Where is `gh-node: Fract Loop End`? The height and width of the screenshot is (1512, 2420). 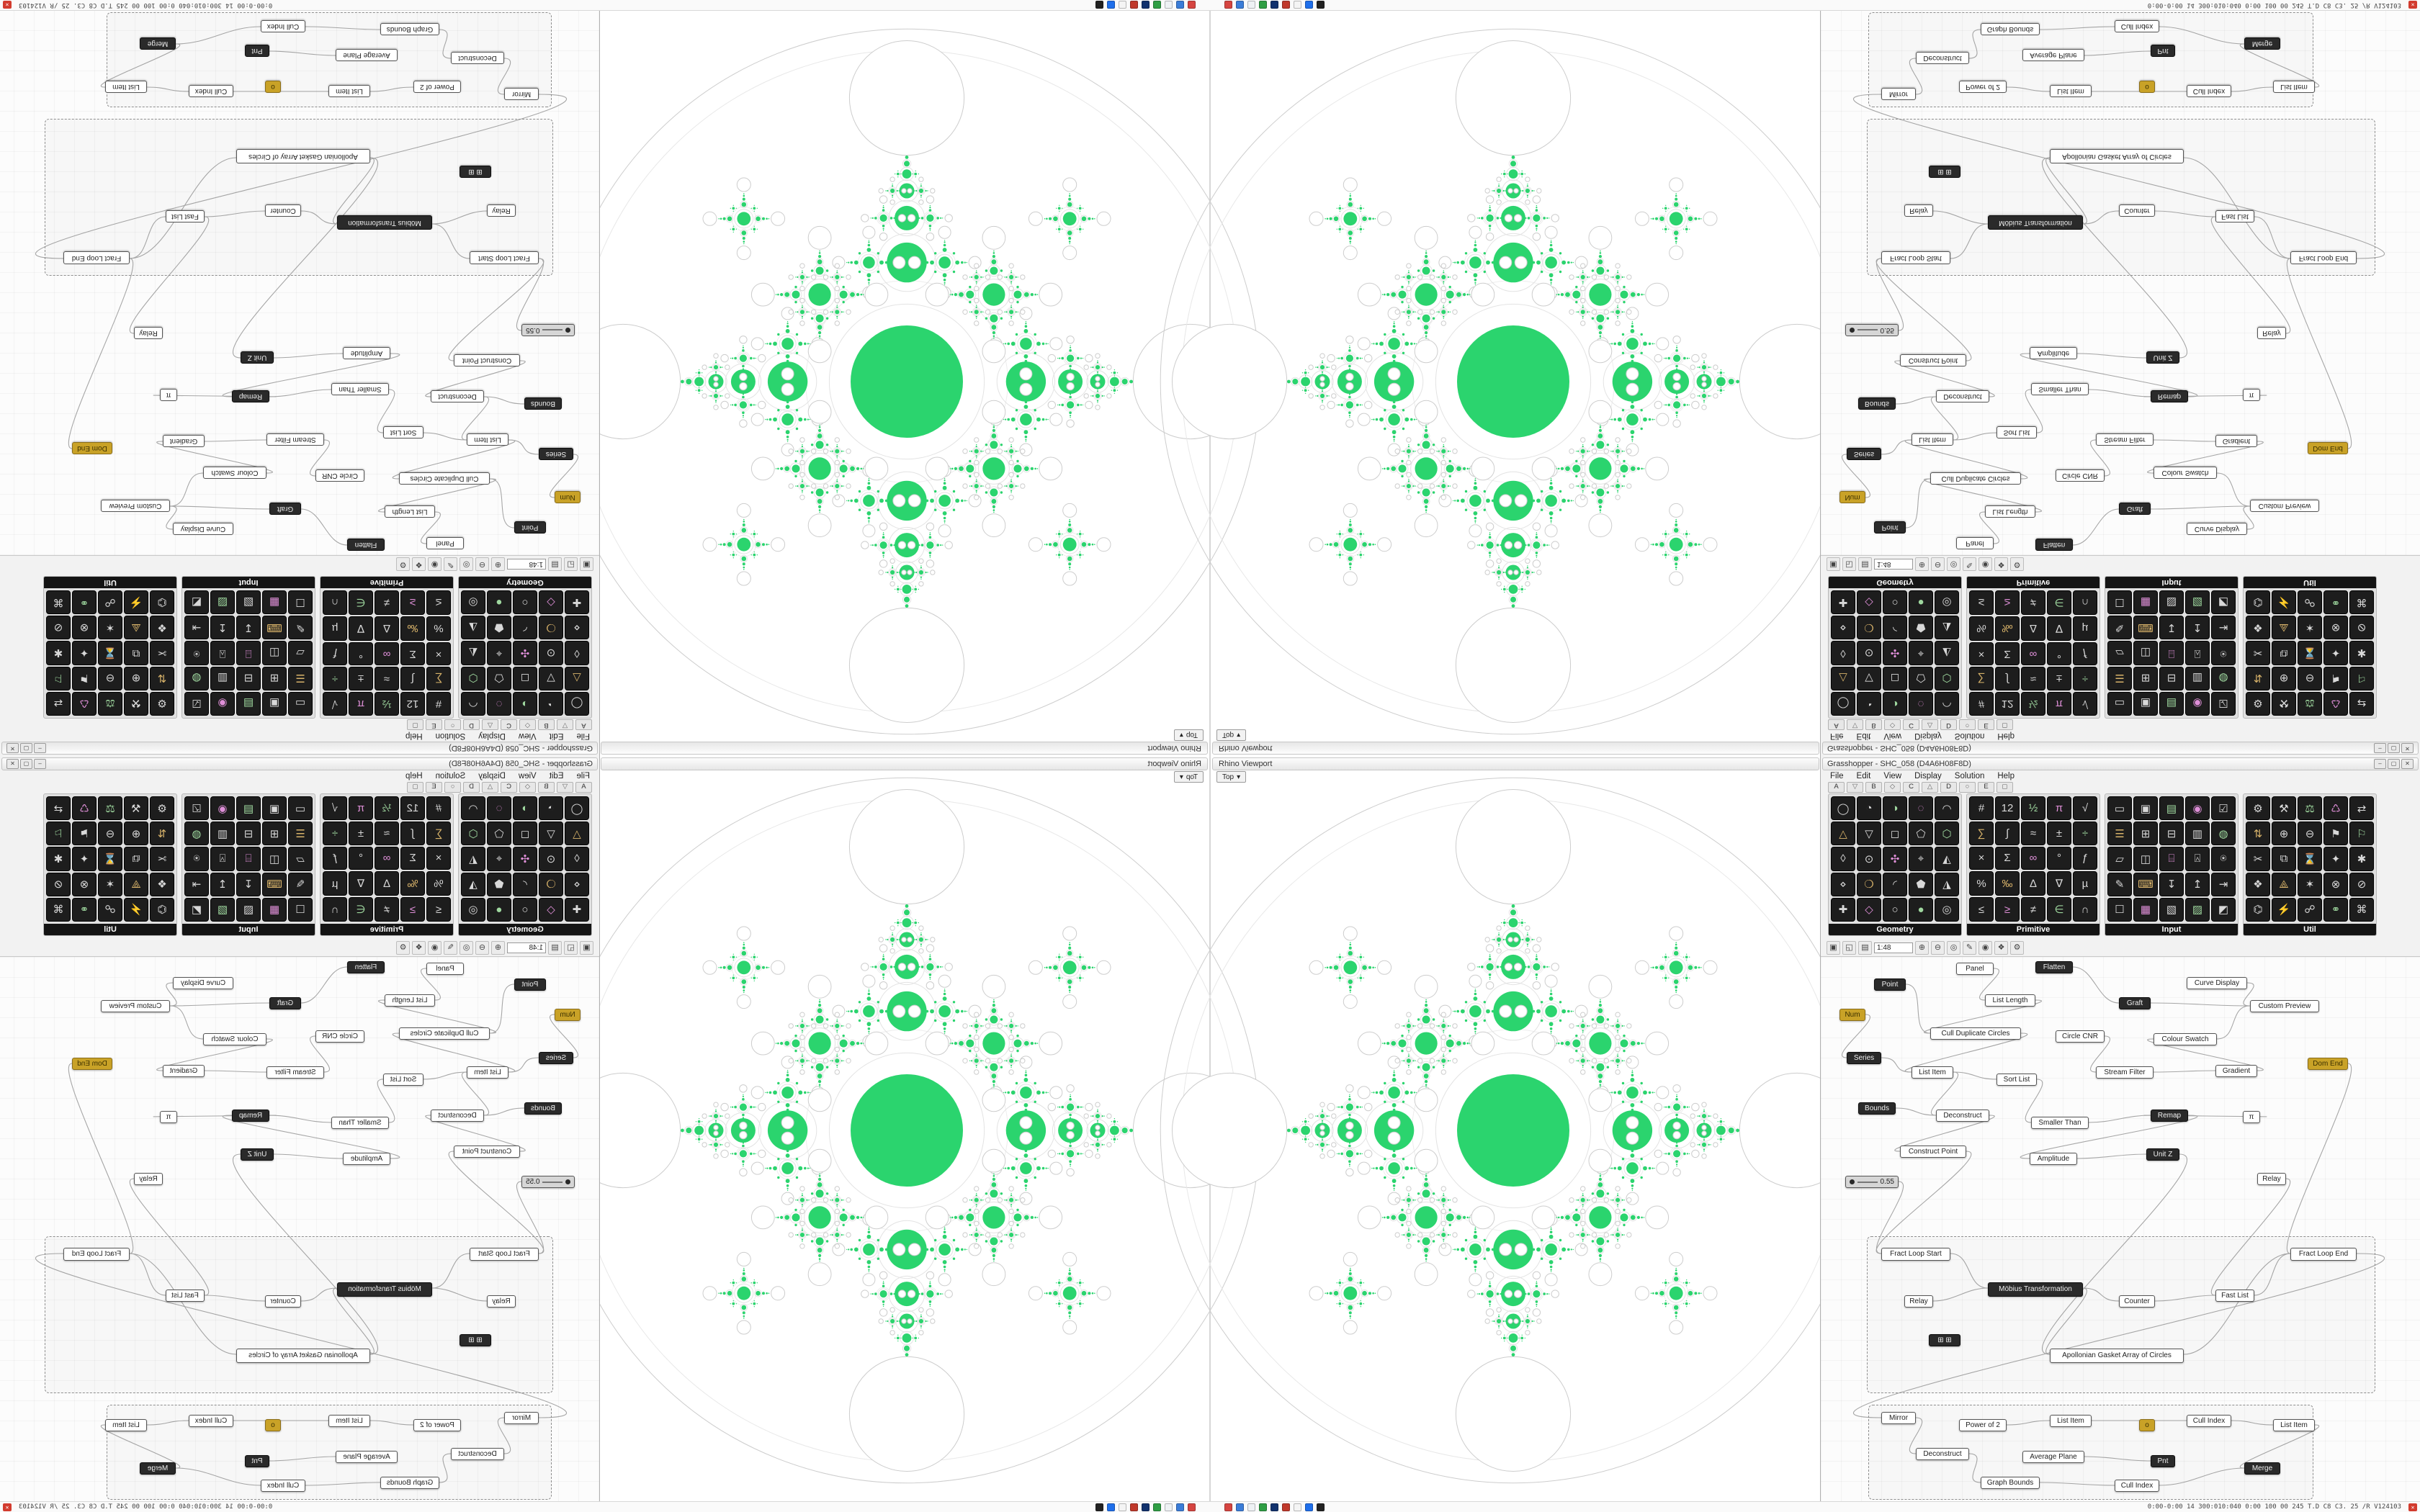 gh-node: Fract Loop End is located at coordinates (2323, 1254).